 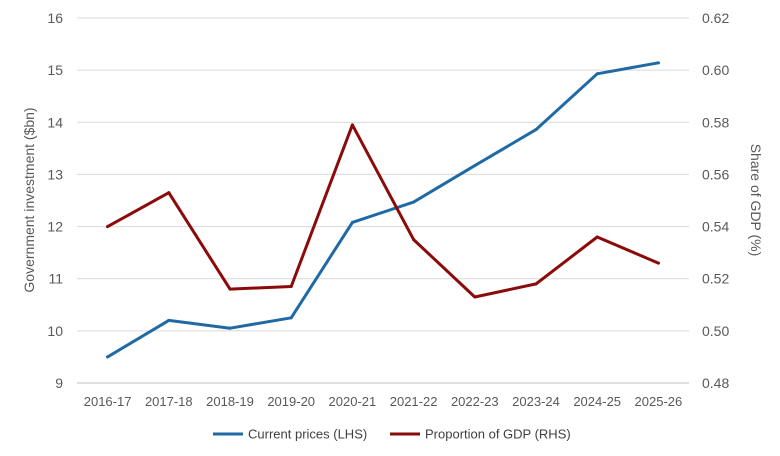 What do you see at coordinates (169, 401) in the screenshot?
I see `x-tick-label: 2017-18` at bounding box center [169, 401].